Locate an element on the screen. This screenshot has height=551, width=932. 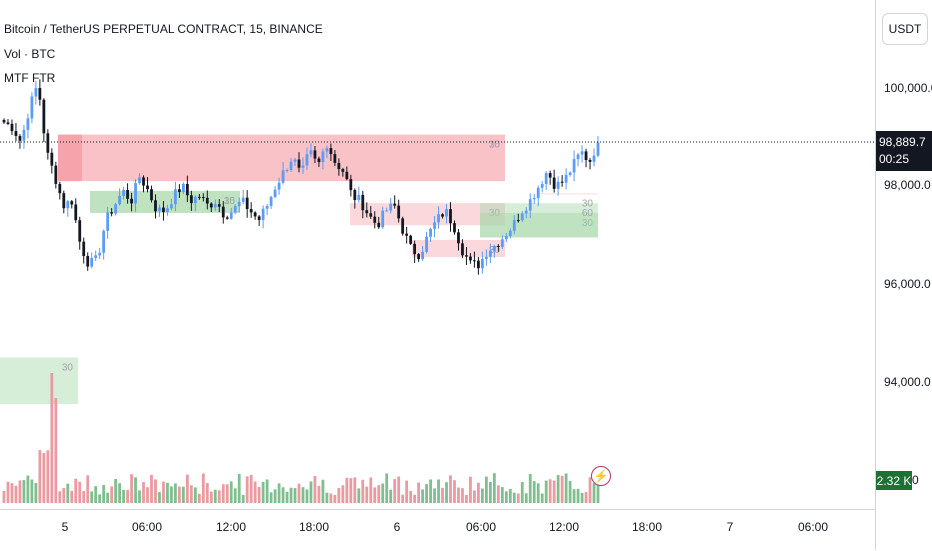
time-tick: 6 is located at coordinates (397, 527).